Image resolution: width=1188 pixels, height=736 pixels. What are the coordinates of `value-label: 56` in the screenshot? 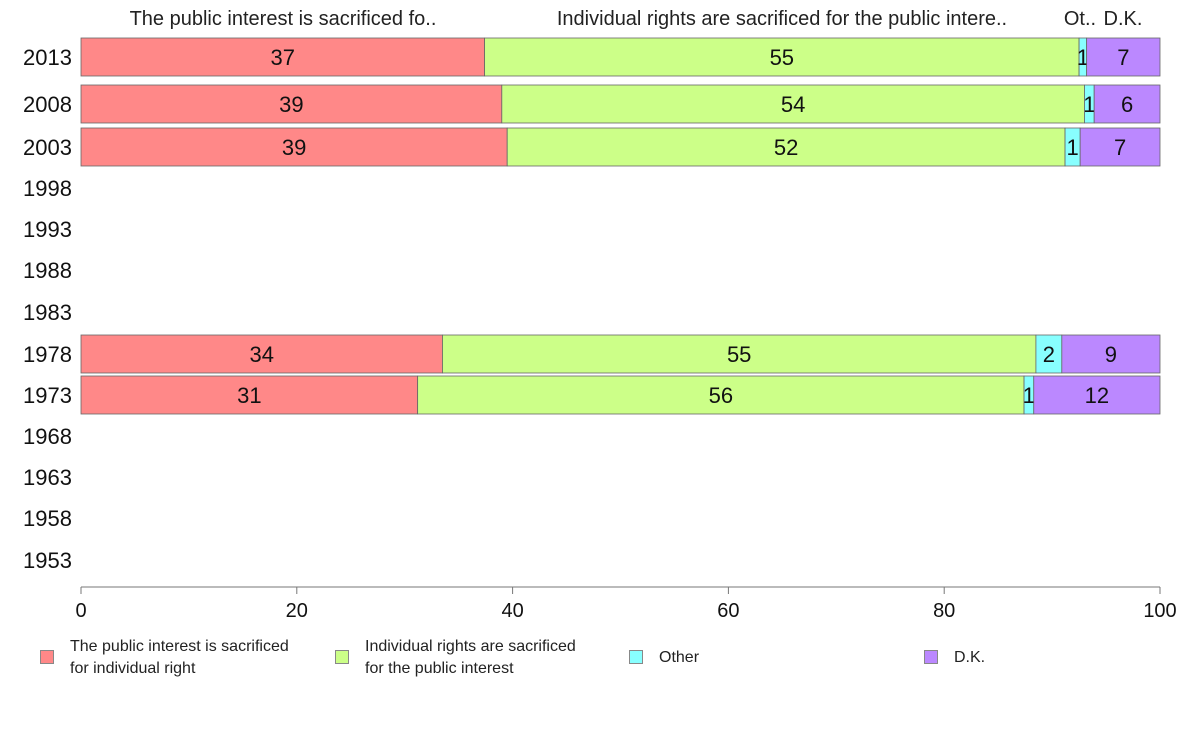 It's located at (721, 395).